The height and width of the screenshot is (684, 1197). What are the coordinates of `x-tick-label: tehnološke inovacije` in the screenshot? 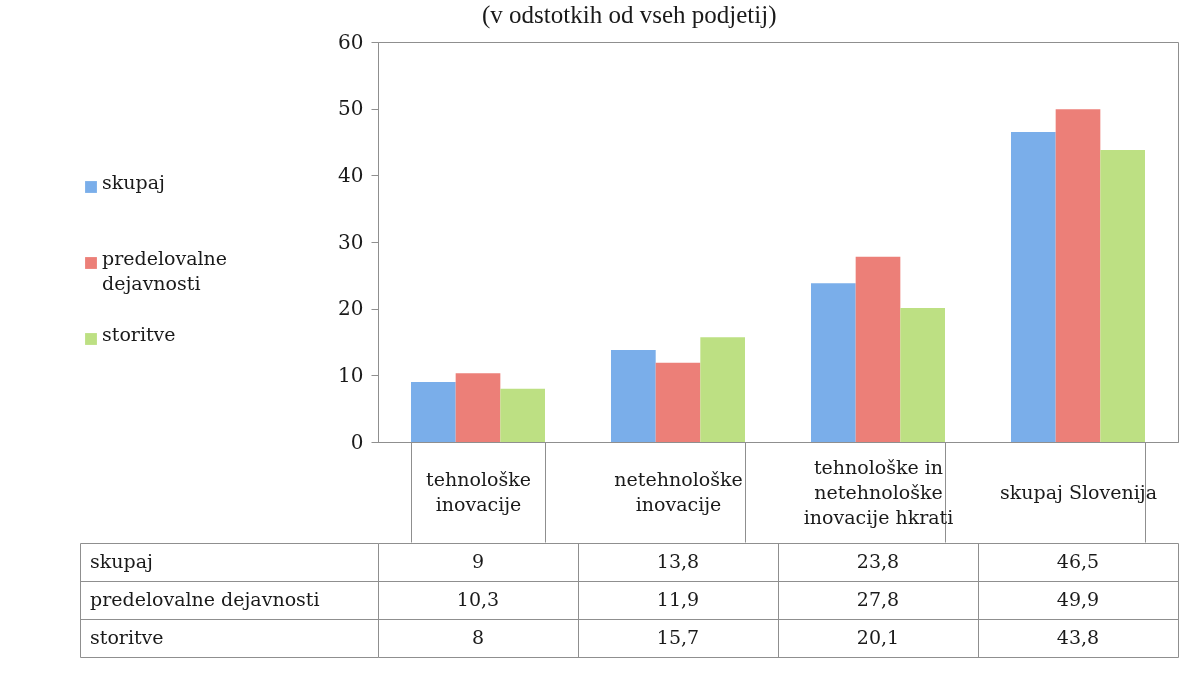 It's located at (478, 491).